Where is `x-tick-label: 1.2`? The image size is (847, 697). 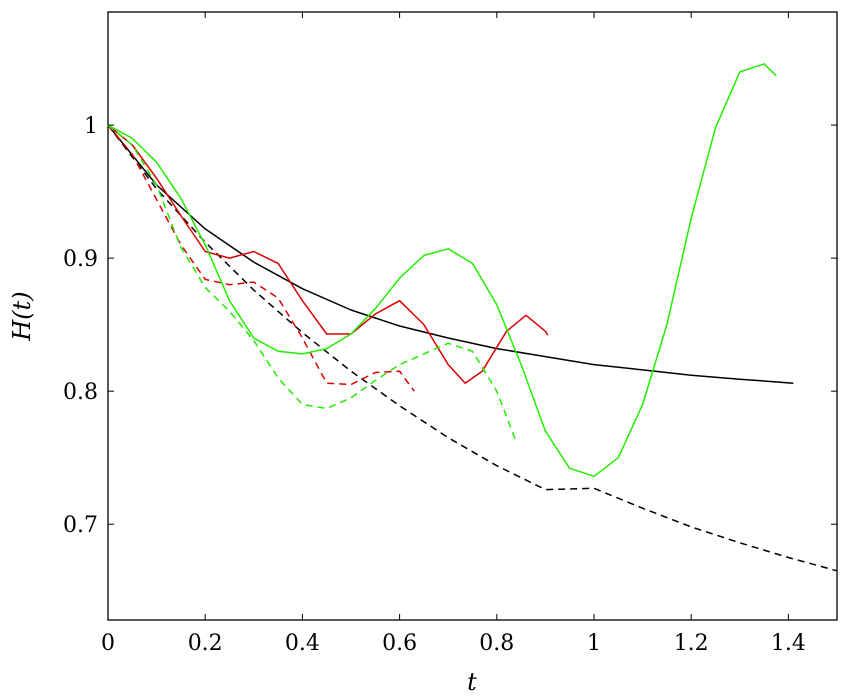 x-tick-label: 1.2 is located at coordinates (691, 643).